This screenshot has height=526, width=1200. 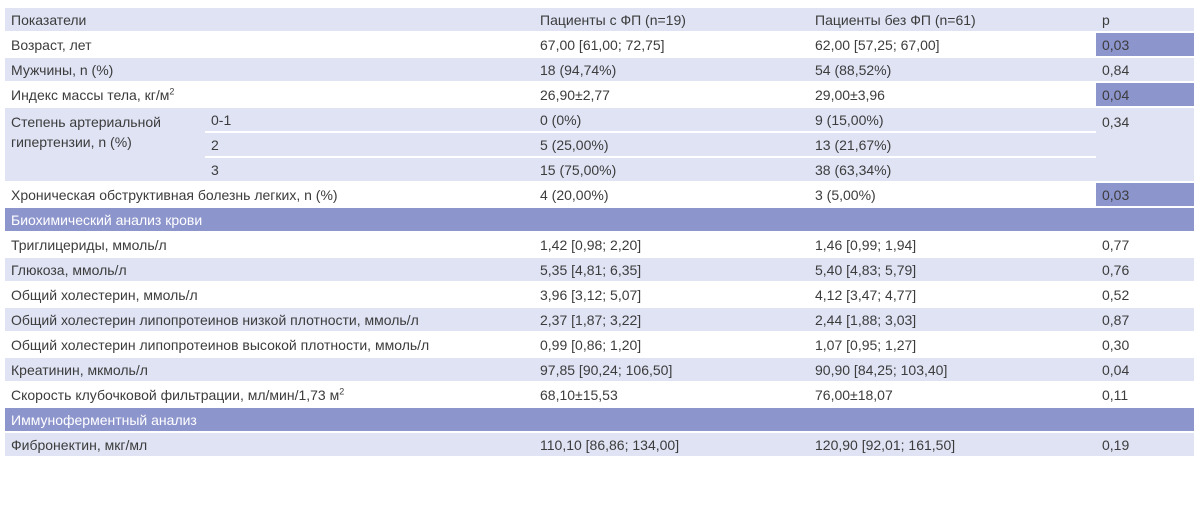 What do you see at coordinates (1145, 394) in the screenshot?
I see `cell-p: 0,11` at bounding box center [1145, 394].